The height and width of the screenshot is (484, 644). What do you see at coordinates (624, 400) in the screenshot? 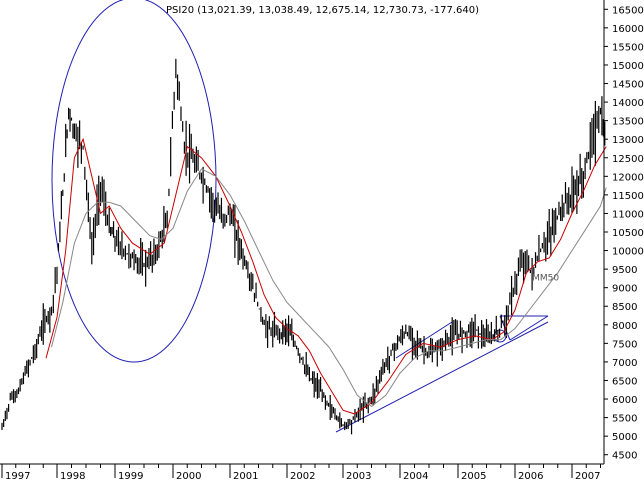
I see `y-tick-label: 6000` at bounding box center [624, 400].